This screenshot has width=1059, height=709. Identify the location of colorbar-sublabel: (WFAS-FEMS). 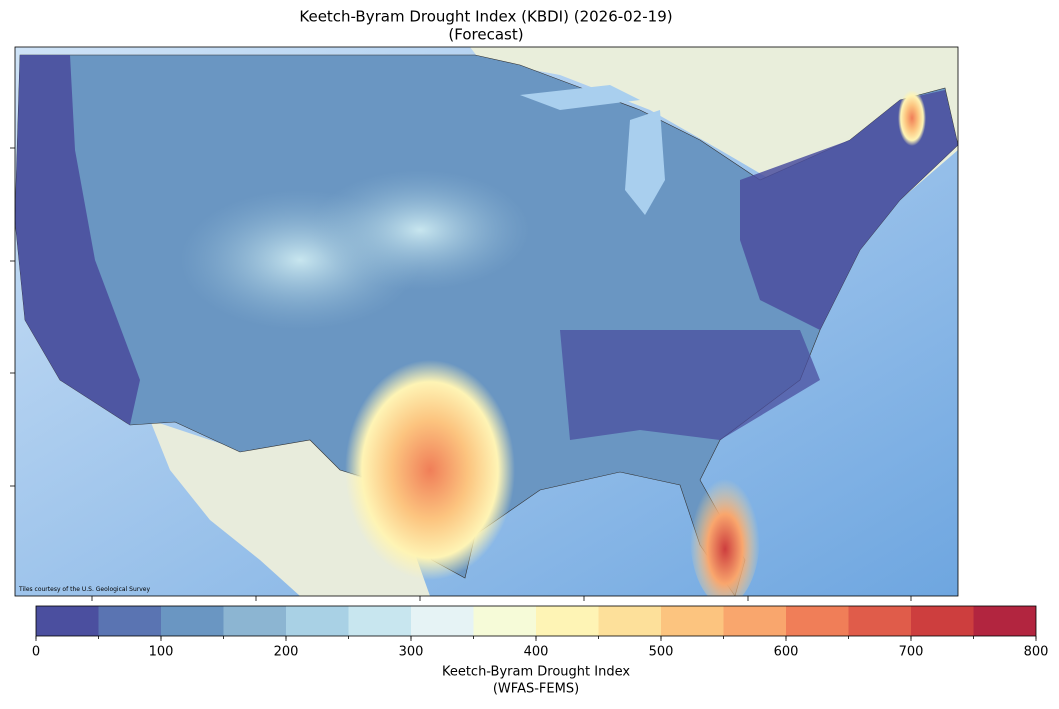
(536, 689).